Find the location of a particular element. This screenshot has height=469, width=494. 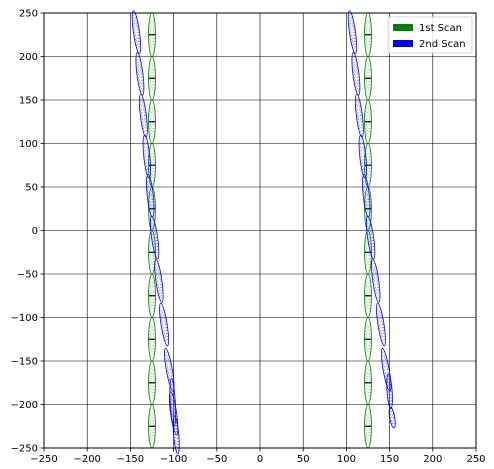

y-tick-label: −250 is located at coordinates (24, 449).